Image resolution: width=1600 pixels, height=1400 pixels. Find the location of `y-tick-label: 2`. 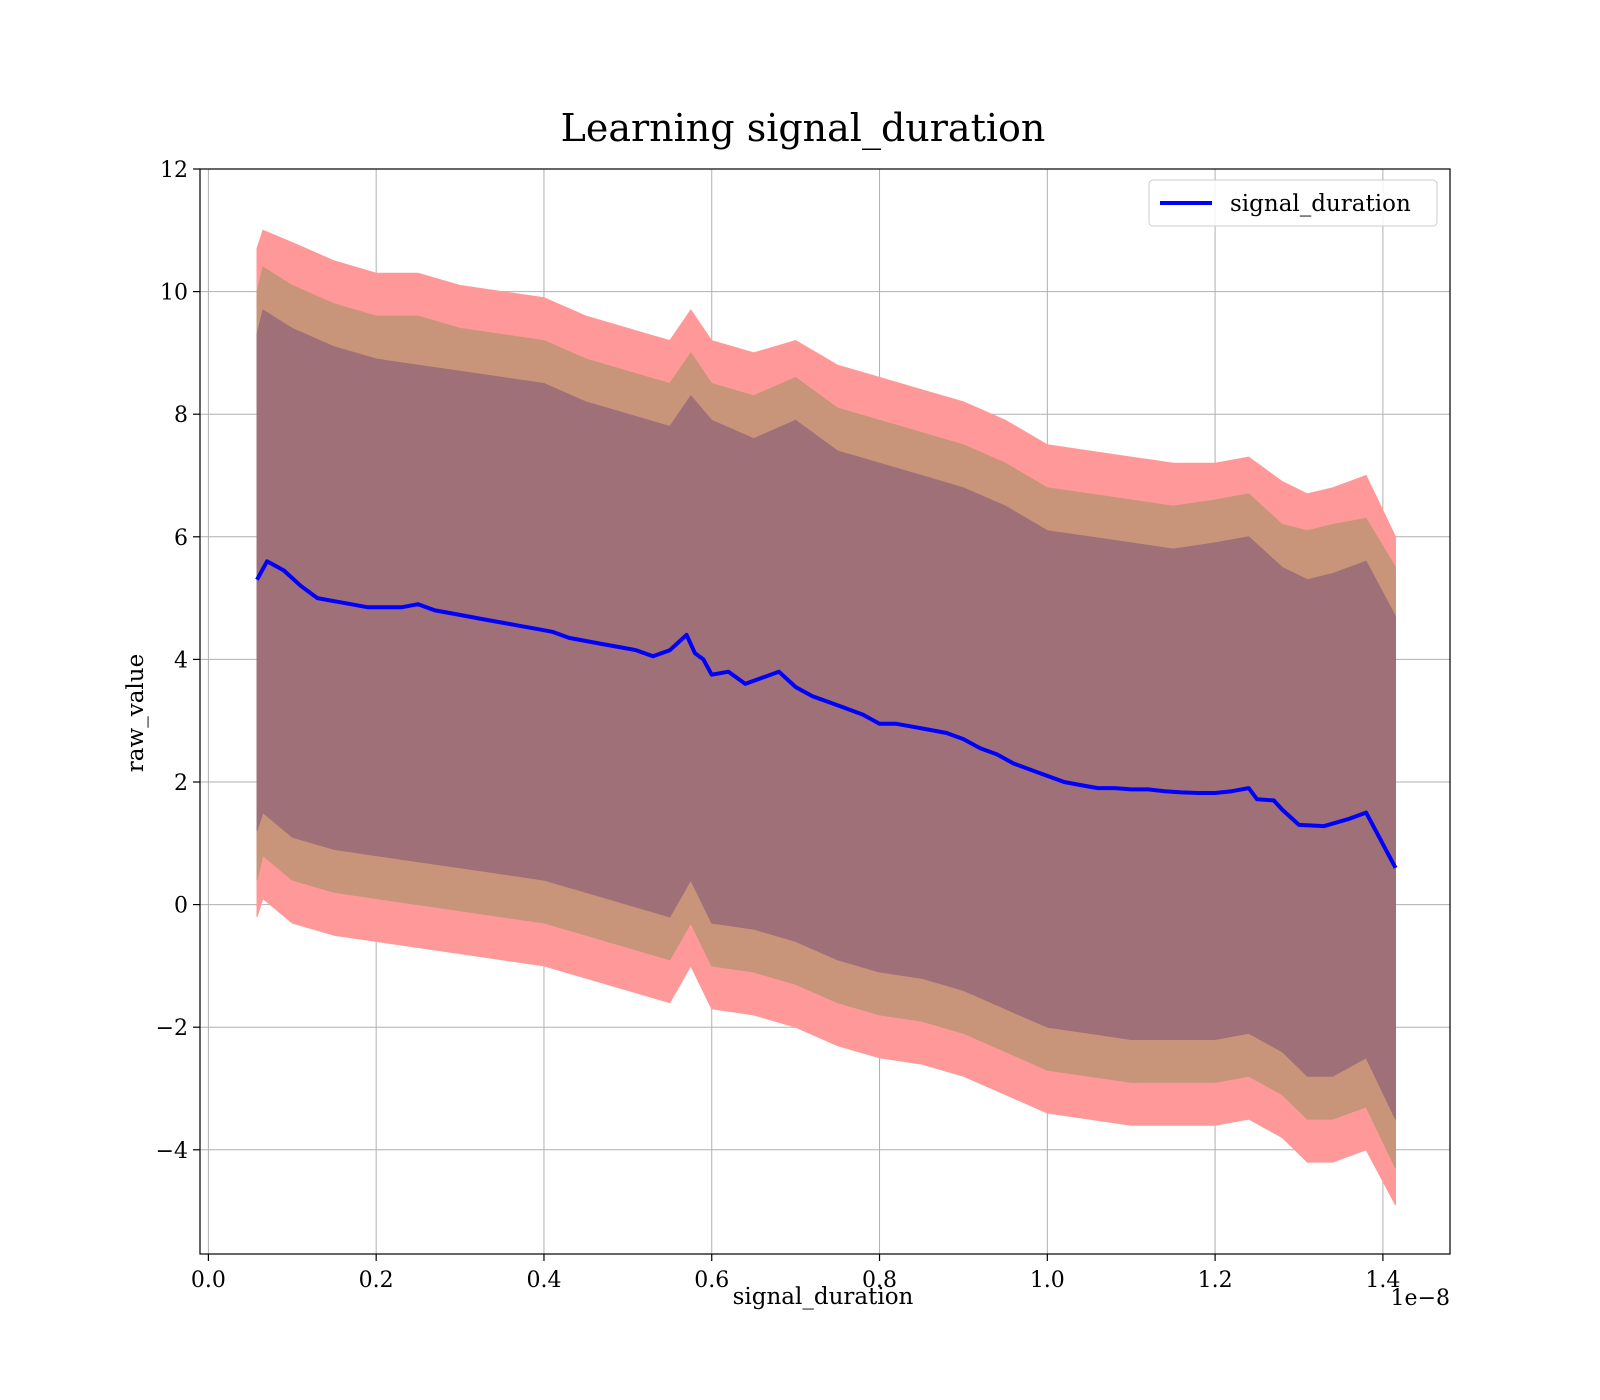

y-tick-label: 2 is located at coordinates (181, 783).